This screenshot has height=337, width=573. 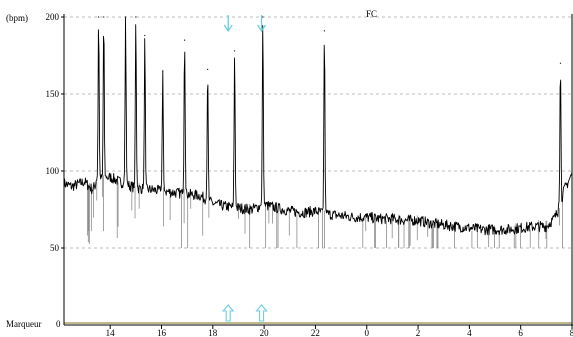 What do you see at coordinates (371, 14) in the screenshot?
I see `chart-title: FC` at bounding box center [371, 14].